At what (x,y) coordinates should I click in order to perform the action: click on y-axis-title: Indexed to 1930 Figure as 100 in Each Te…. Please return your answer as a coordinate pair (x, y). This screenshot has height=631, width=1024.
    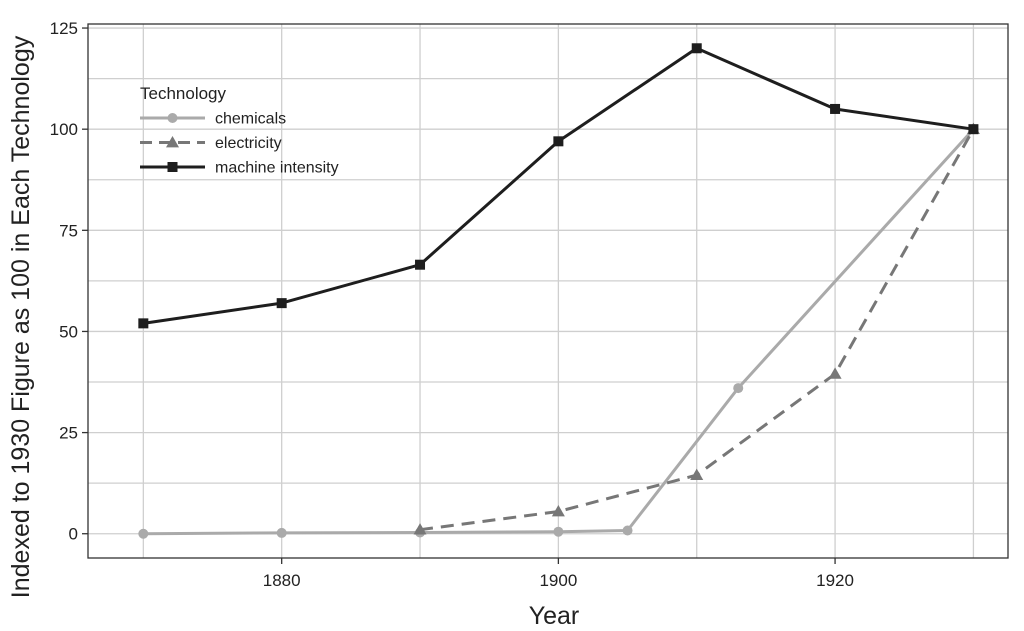
    Looking at the image, I should click on (21, 316).